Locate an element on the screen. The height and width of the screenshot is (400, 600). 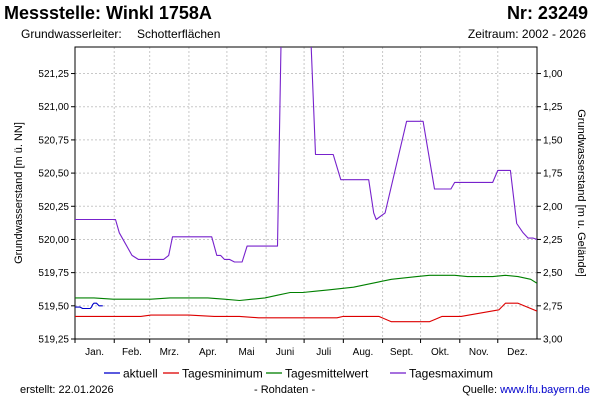
legend-label-tagesmaximum: Tagesmaximum is located at coordinates (451, 374).